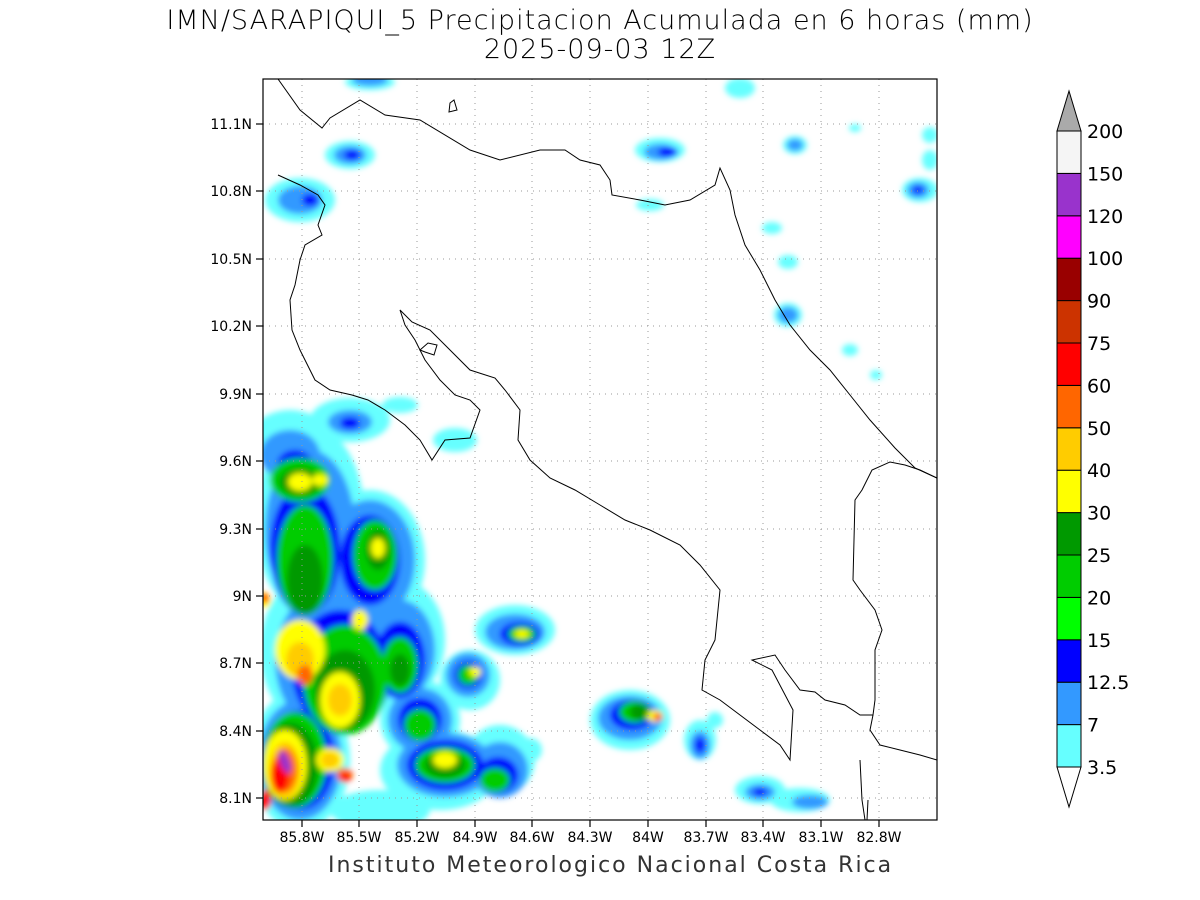 The image size is (1200, 900). What do you see at coordinates (231, 192) in the screenshot?
I see `lat-tick-label: 10.8N` at bounding box center [231, 192].